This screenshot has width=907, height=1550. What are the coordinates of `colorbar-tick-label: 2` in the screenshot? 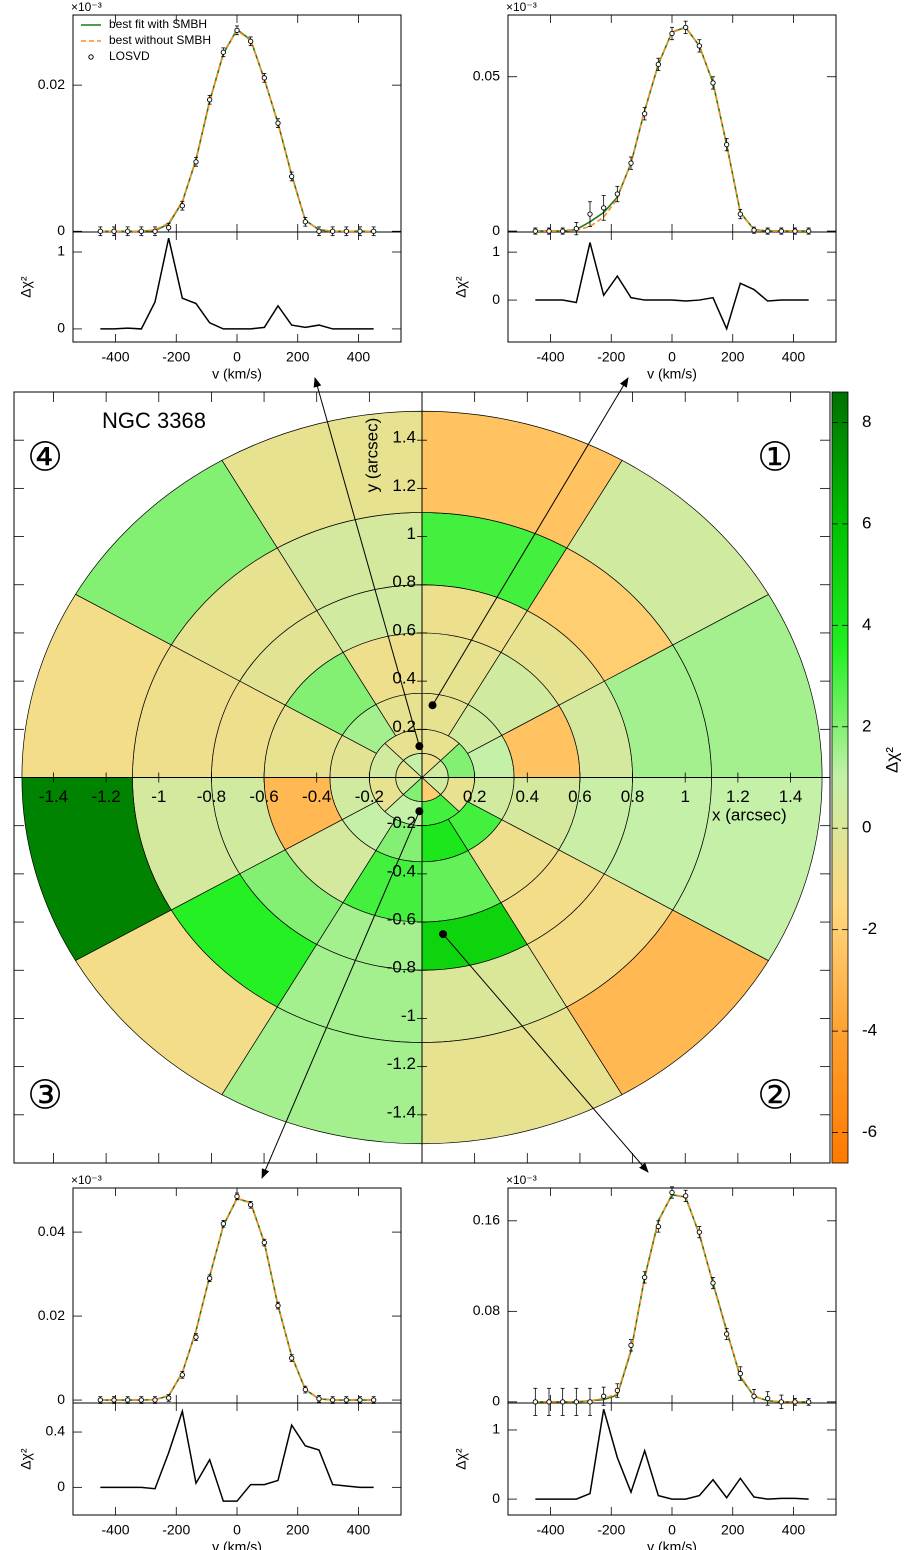 It's located at (866, 725).